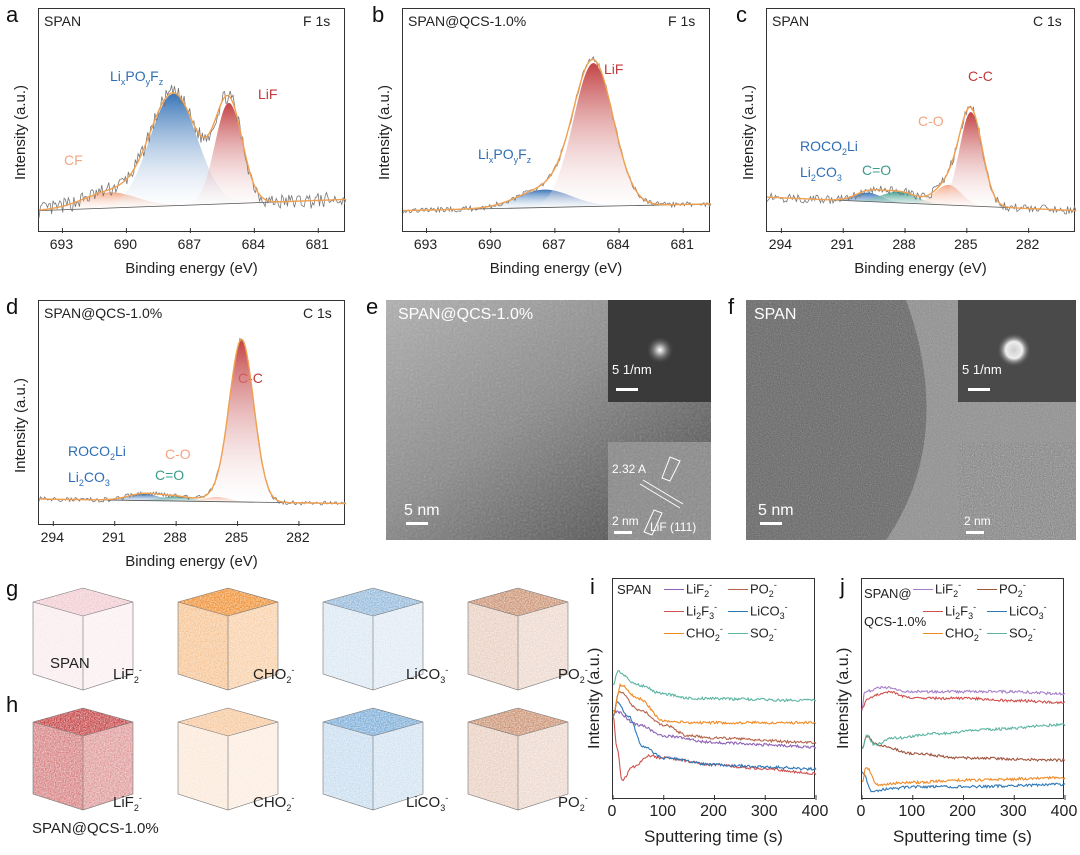  Describe the element at coordinates (372, 306) in the screenshot. I see `panel-label-e: e` at that location.